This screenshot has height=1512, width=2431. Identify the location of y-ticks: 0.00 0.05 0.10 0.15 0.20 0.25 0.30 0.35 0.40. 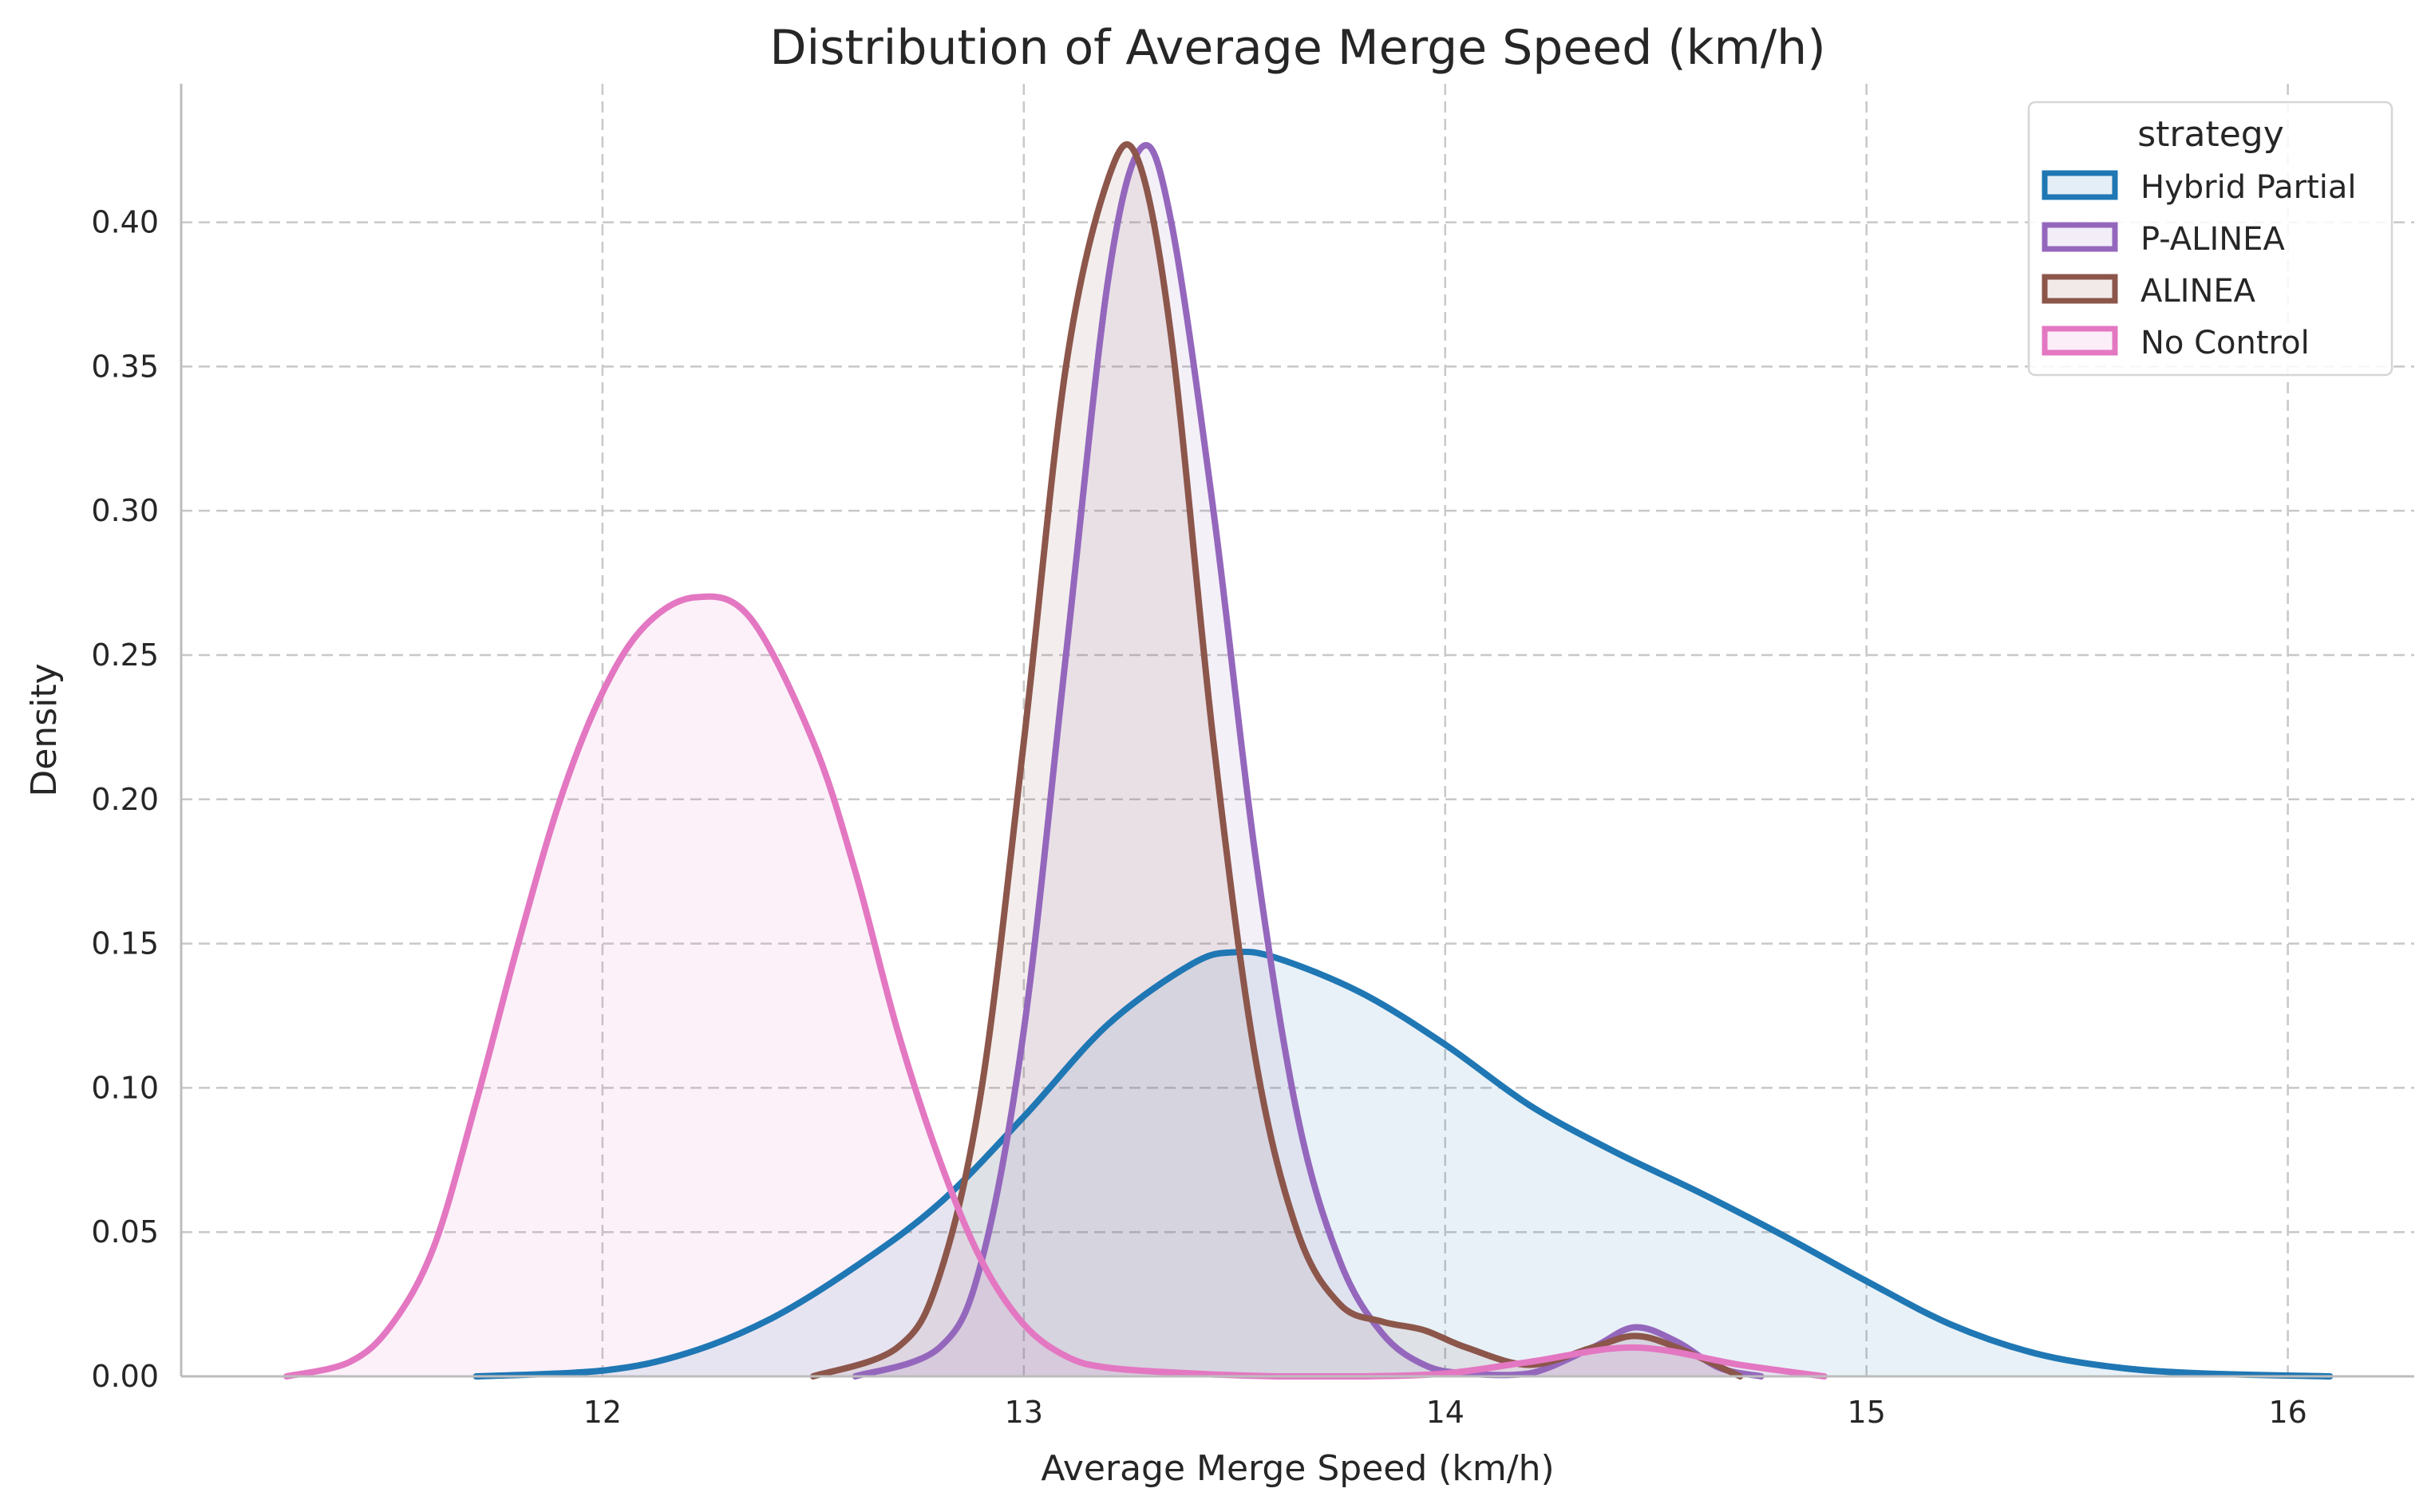
(125, 799).